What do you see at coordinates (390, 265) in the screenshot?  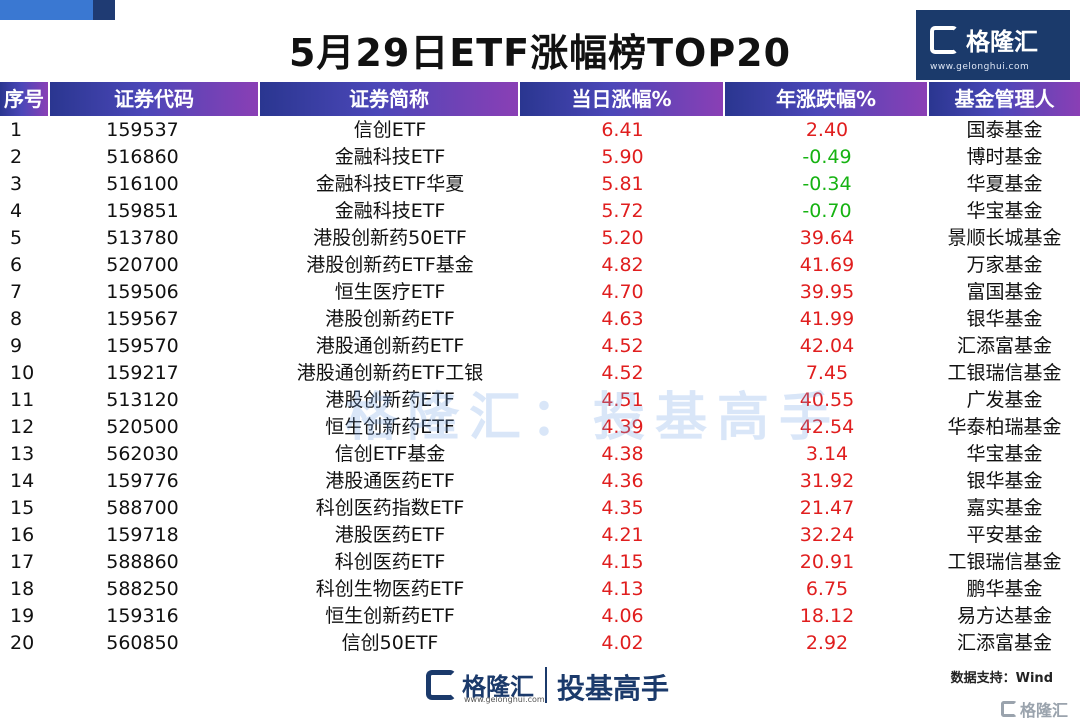 I see `cell-name: 港股创新药ETF基金` at bounding box center [390, 265].